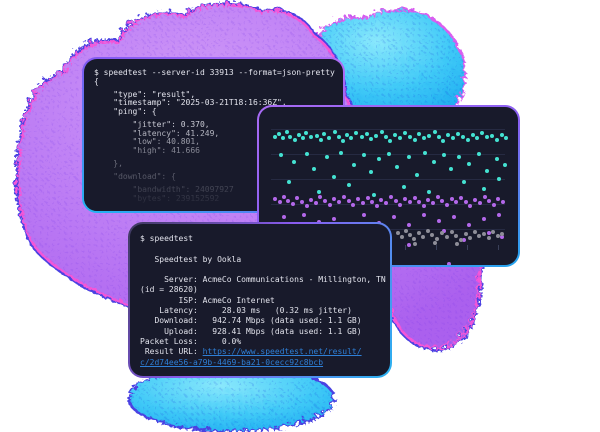 The width and height of the screenshot is (600, 432). Describe the element at coordinates (265, 342) in the screenshot. I see `terminal-line: Packet Loss: 0.0%` at that location.